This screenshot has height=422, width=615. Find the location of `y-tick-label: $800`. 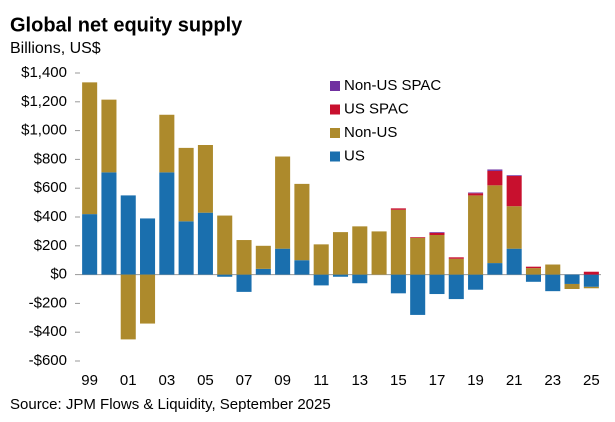

y-tick-label: $800 is located at coordinates (50, 158).